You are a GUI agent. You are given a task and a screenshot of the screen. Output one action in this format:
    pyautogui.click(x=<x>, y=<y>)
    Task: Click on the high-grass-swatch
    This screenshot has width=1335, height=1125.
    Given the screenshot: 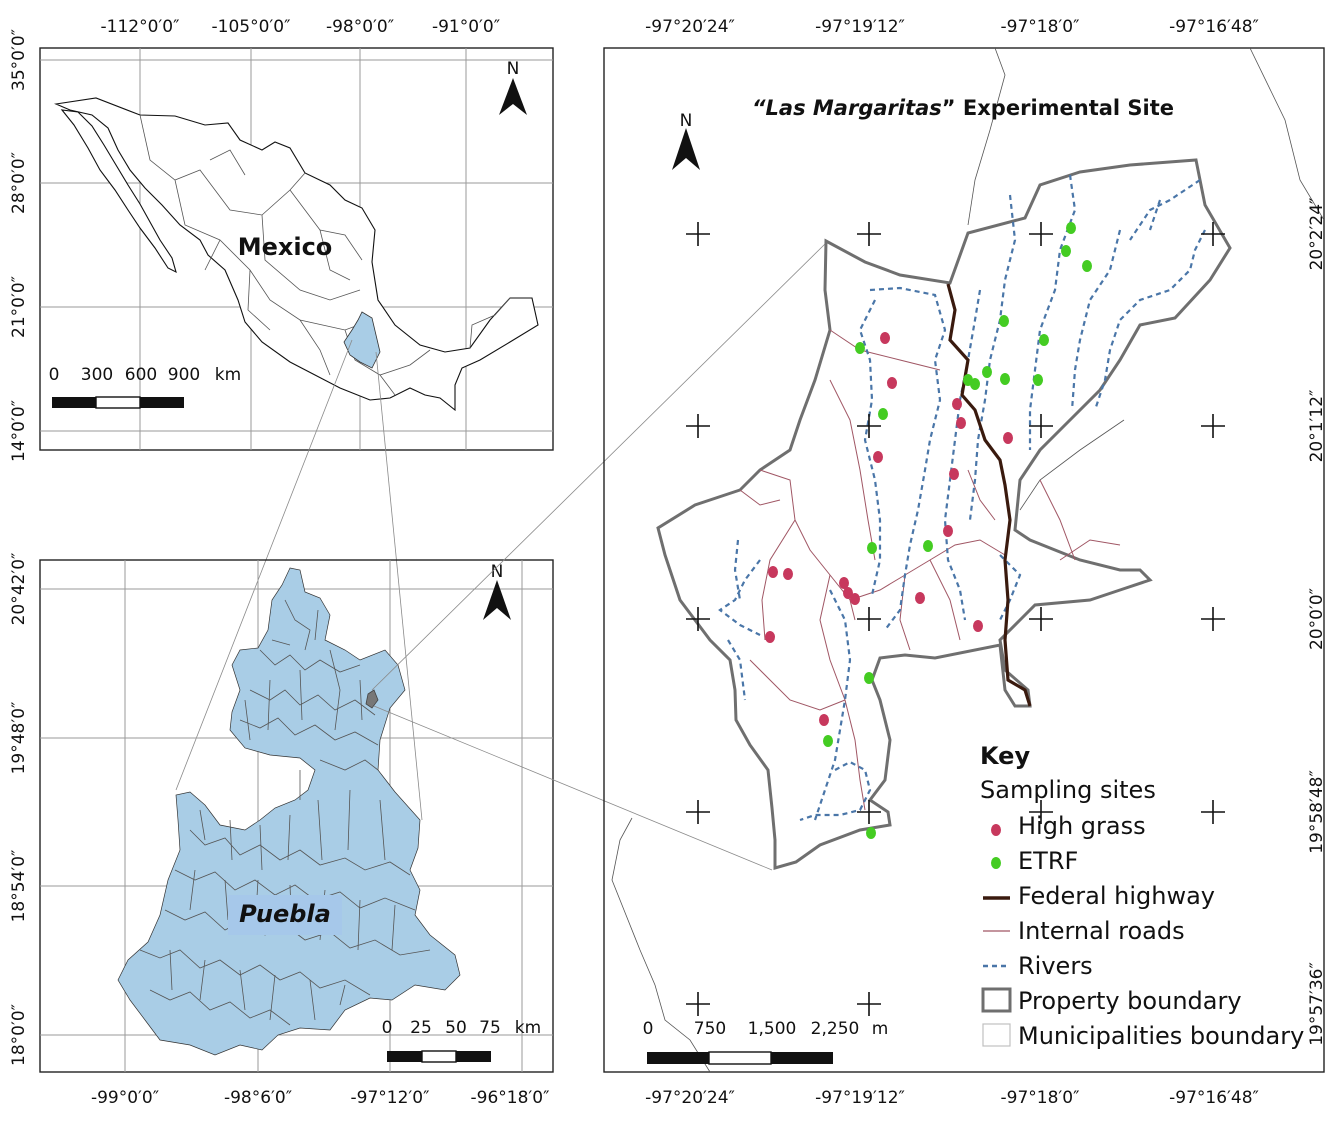 What is the action you would take?
    pyautogui.click(x=996, y=830)
    